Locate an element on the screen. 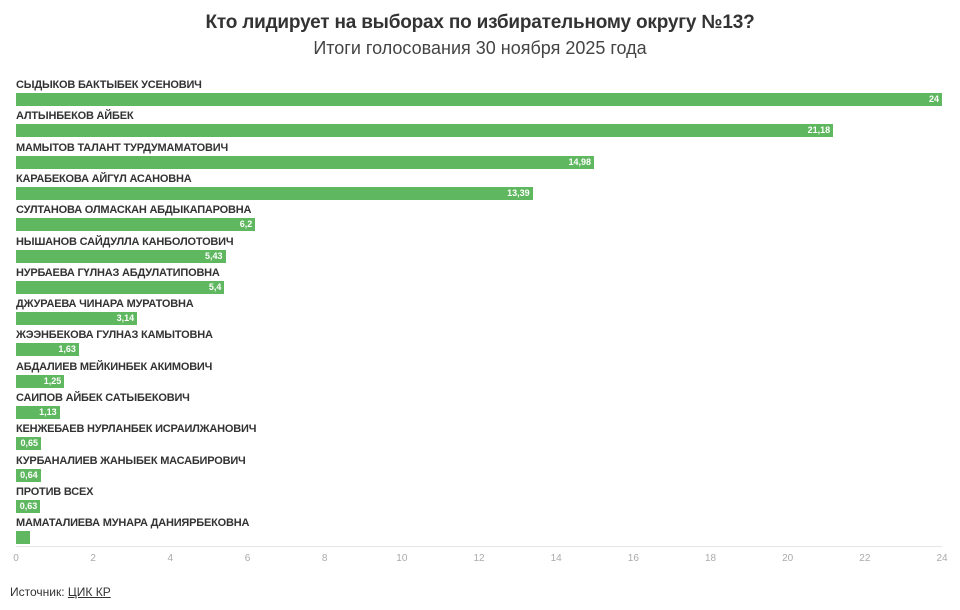  source-note: Источник: ЦИК КР is located at coordinates (60, 592).